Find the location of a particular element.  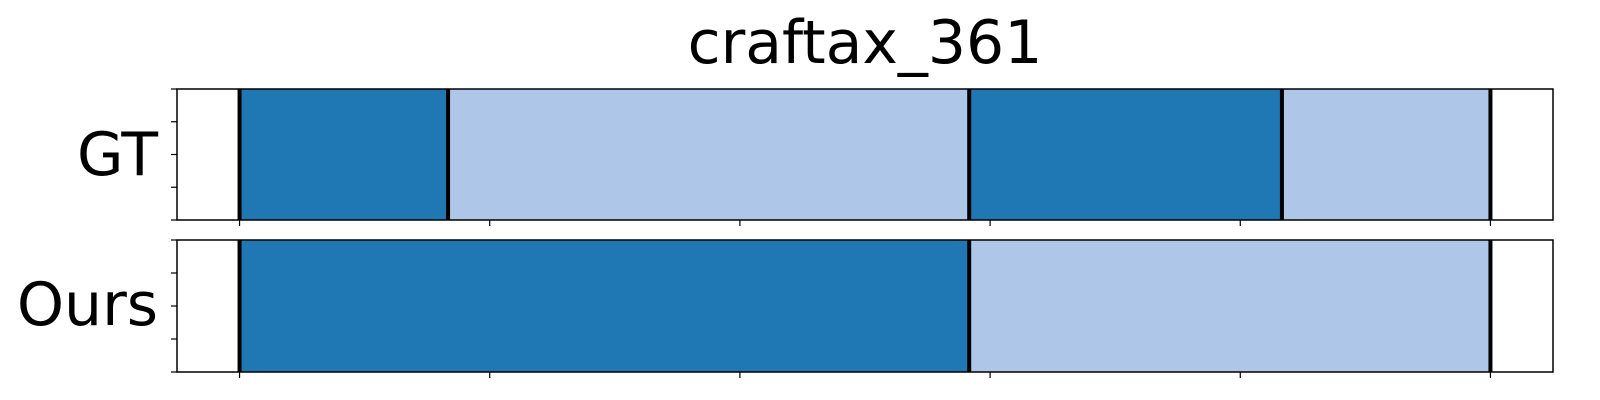

chart-title: craftax_361 is located at coordinates (865, 43).